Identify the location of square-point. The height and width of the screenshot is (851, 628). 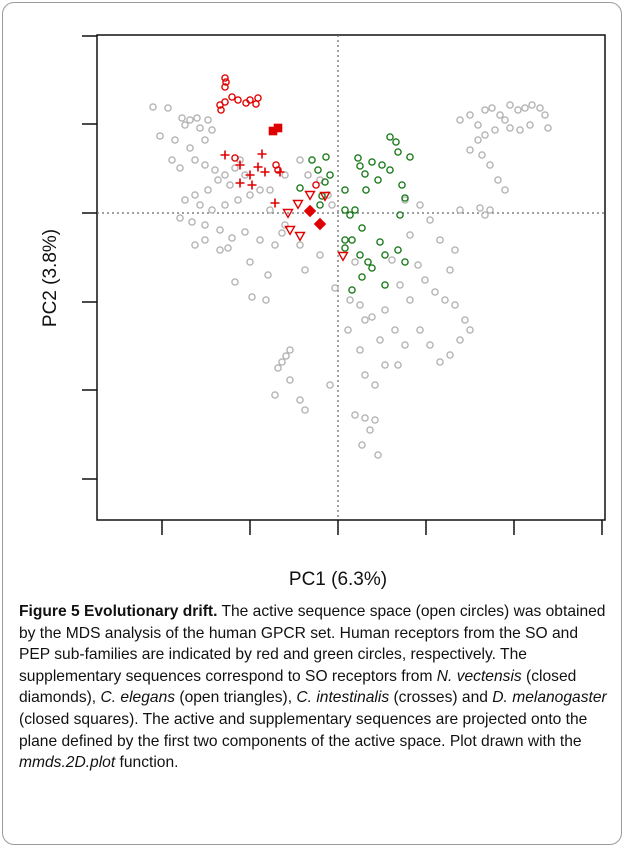
(273, 131).